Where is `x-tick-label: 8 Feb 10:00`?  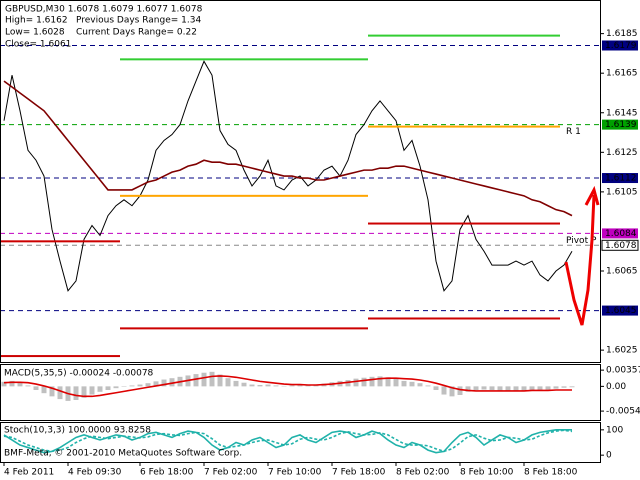 x-tick-label: 8 Feb 10:00 is located at coordinates (487, 473).